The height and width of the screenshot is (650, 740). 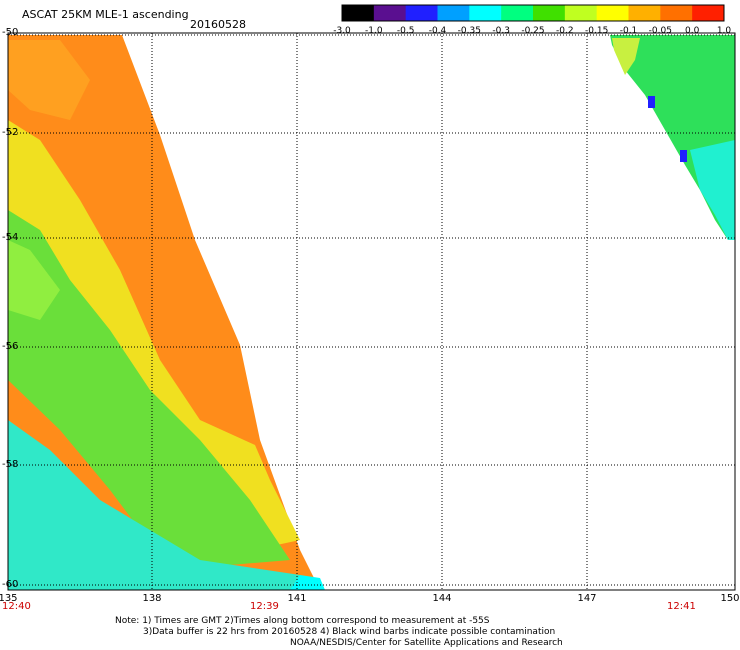 What do you see at coordinates (565, 31) in the screenshot?
I see `colorbar-tick-label: -0.2` at bounding box center [565, 31].